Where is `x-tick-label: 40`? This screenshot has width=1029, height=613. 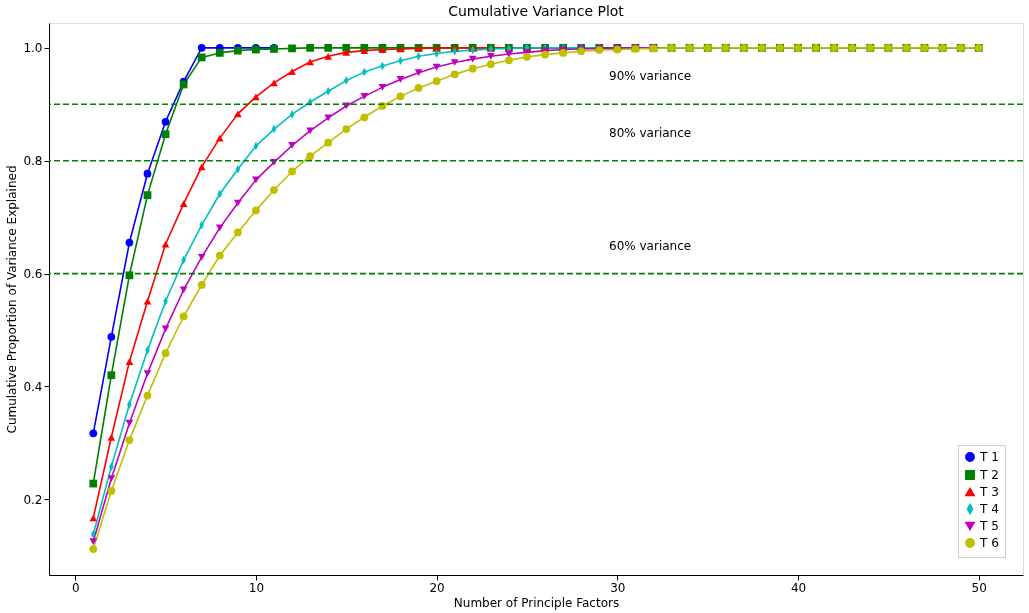 x-tick-label: 40 is located at coordinates (798, 587).